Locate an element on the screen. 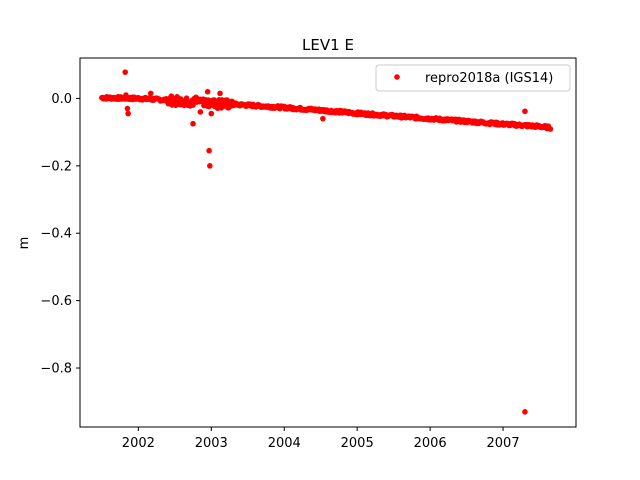 The height and width of the screenshot is (480, 640). y-axis: 0.0 −0.2 −0.4 −0.6 −0.8 is located at coordinates (60, 234).